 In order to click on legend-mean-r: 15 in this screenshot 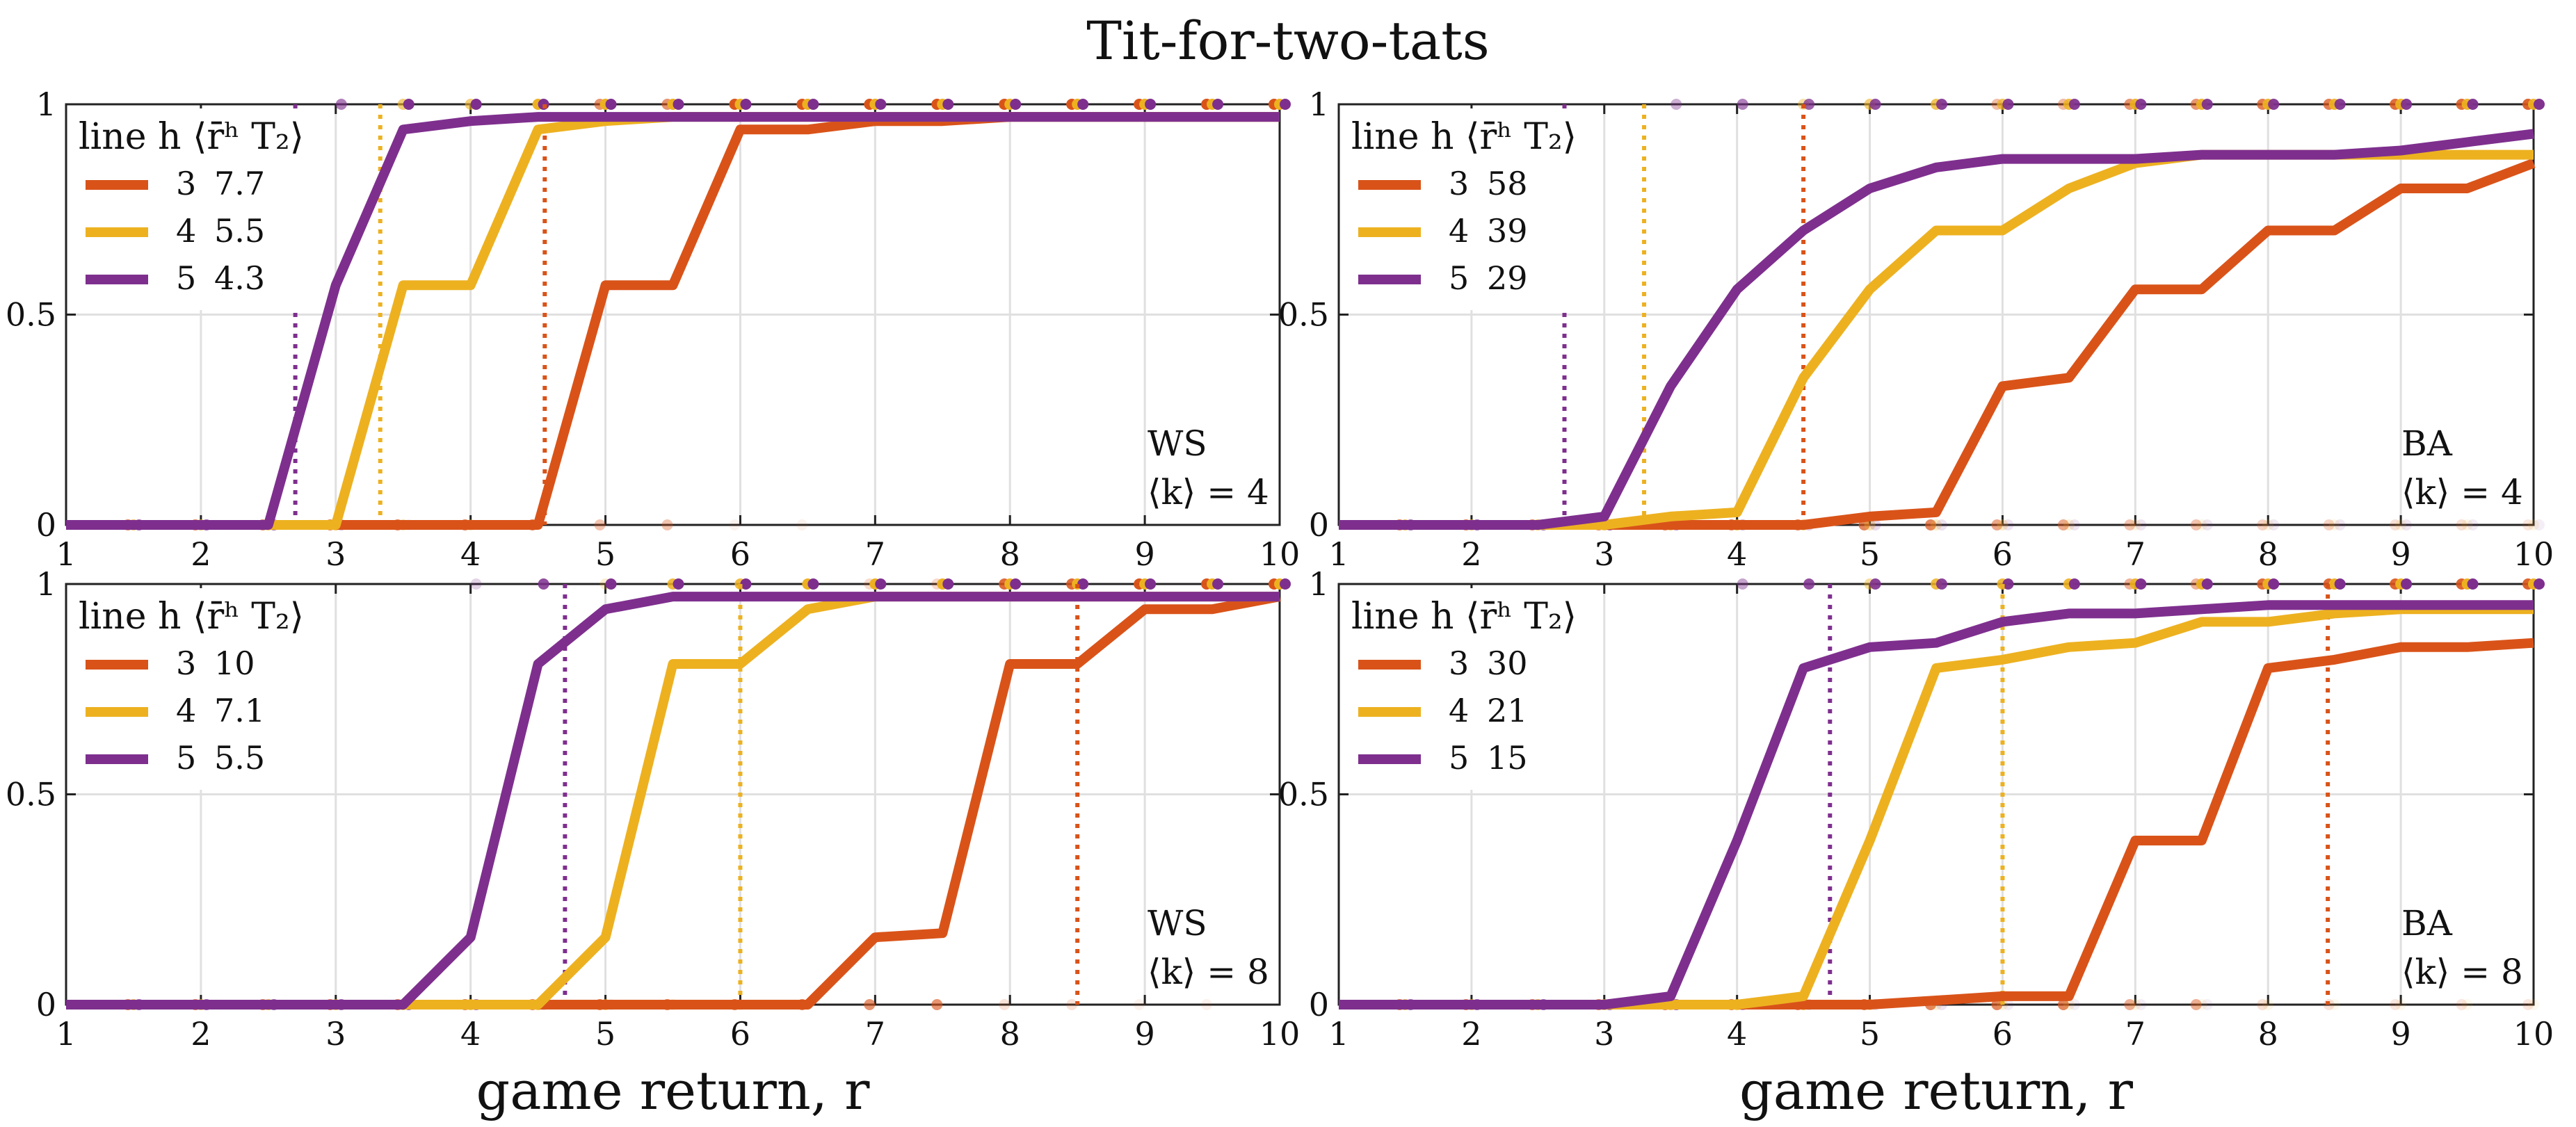, I will do `click(1507, 758)`.